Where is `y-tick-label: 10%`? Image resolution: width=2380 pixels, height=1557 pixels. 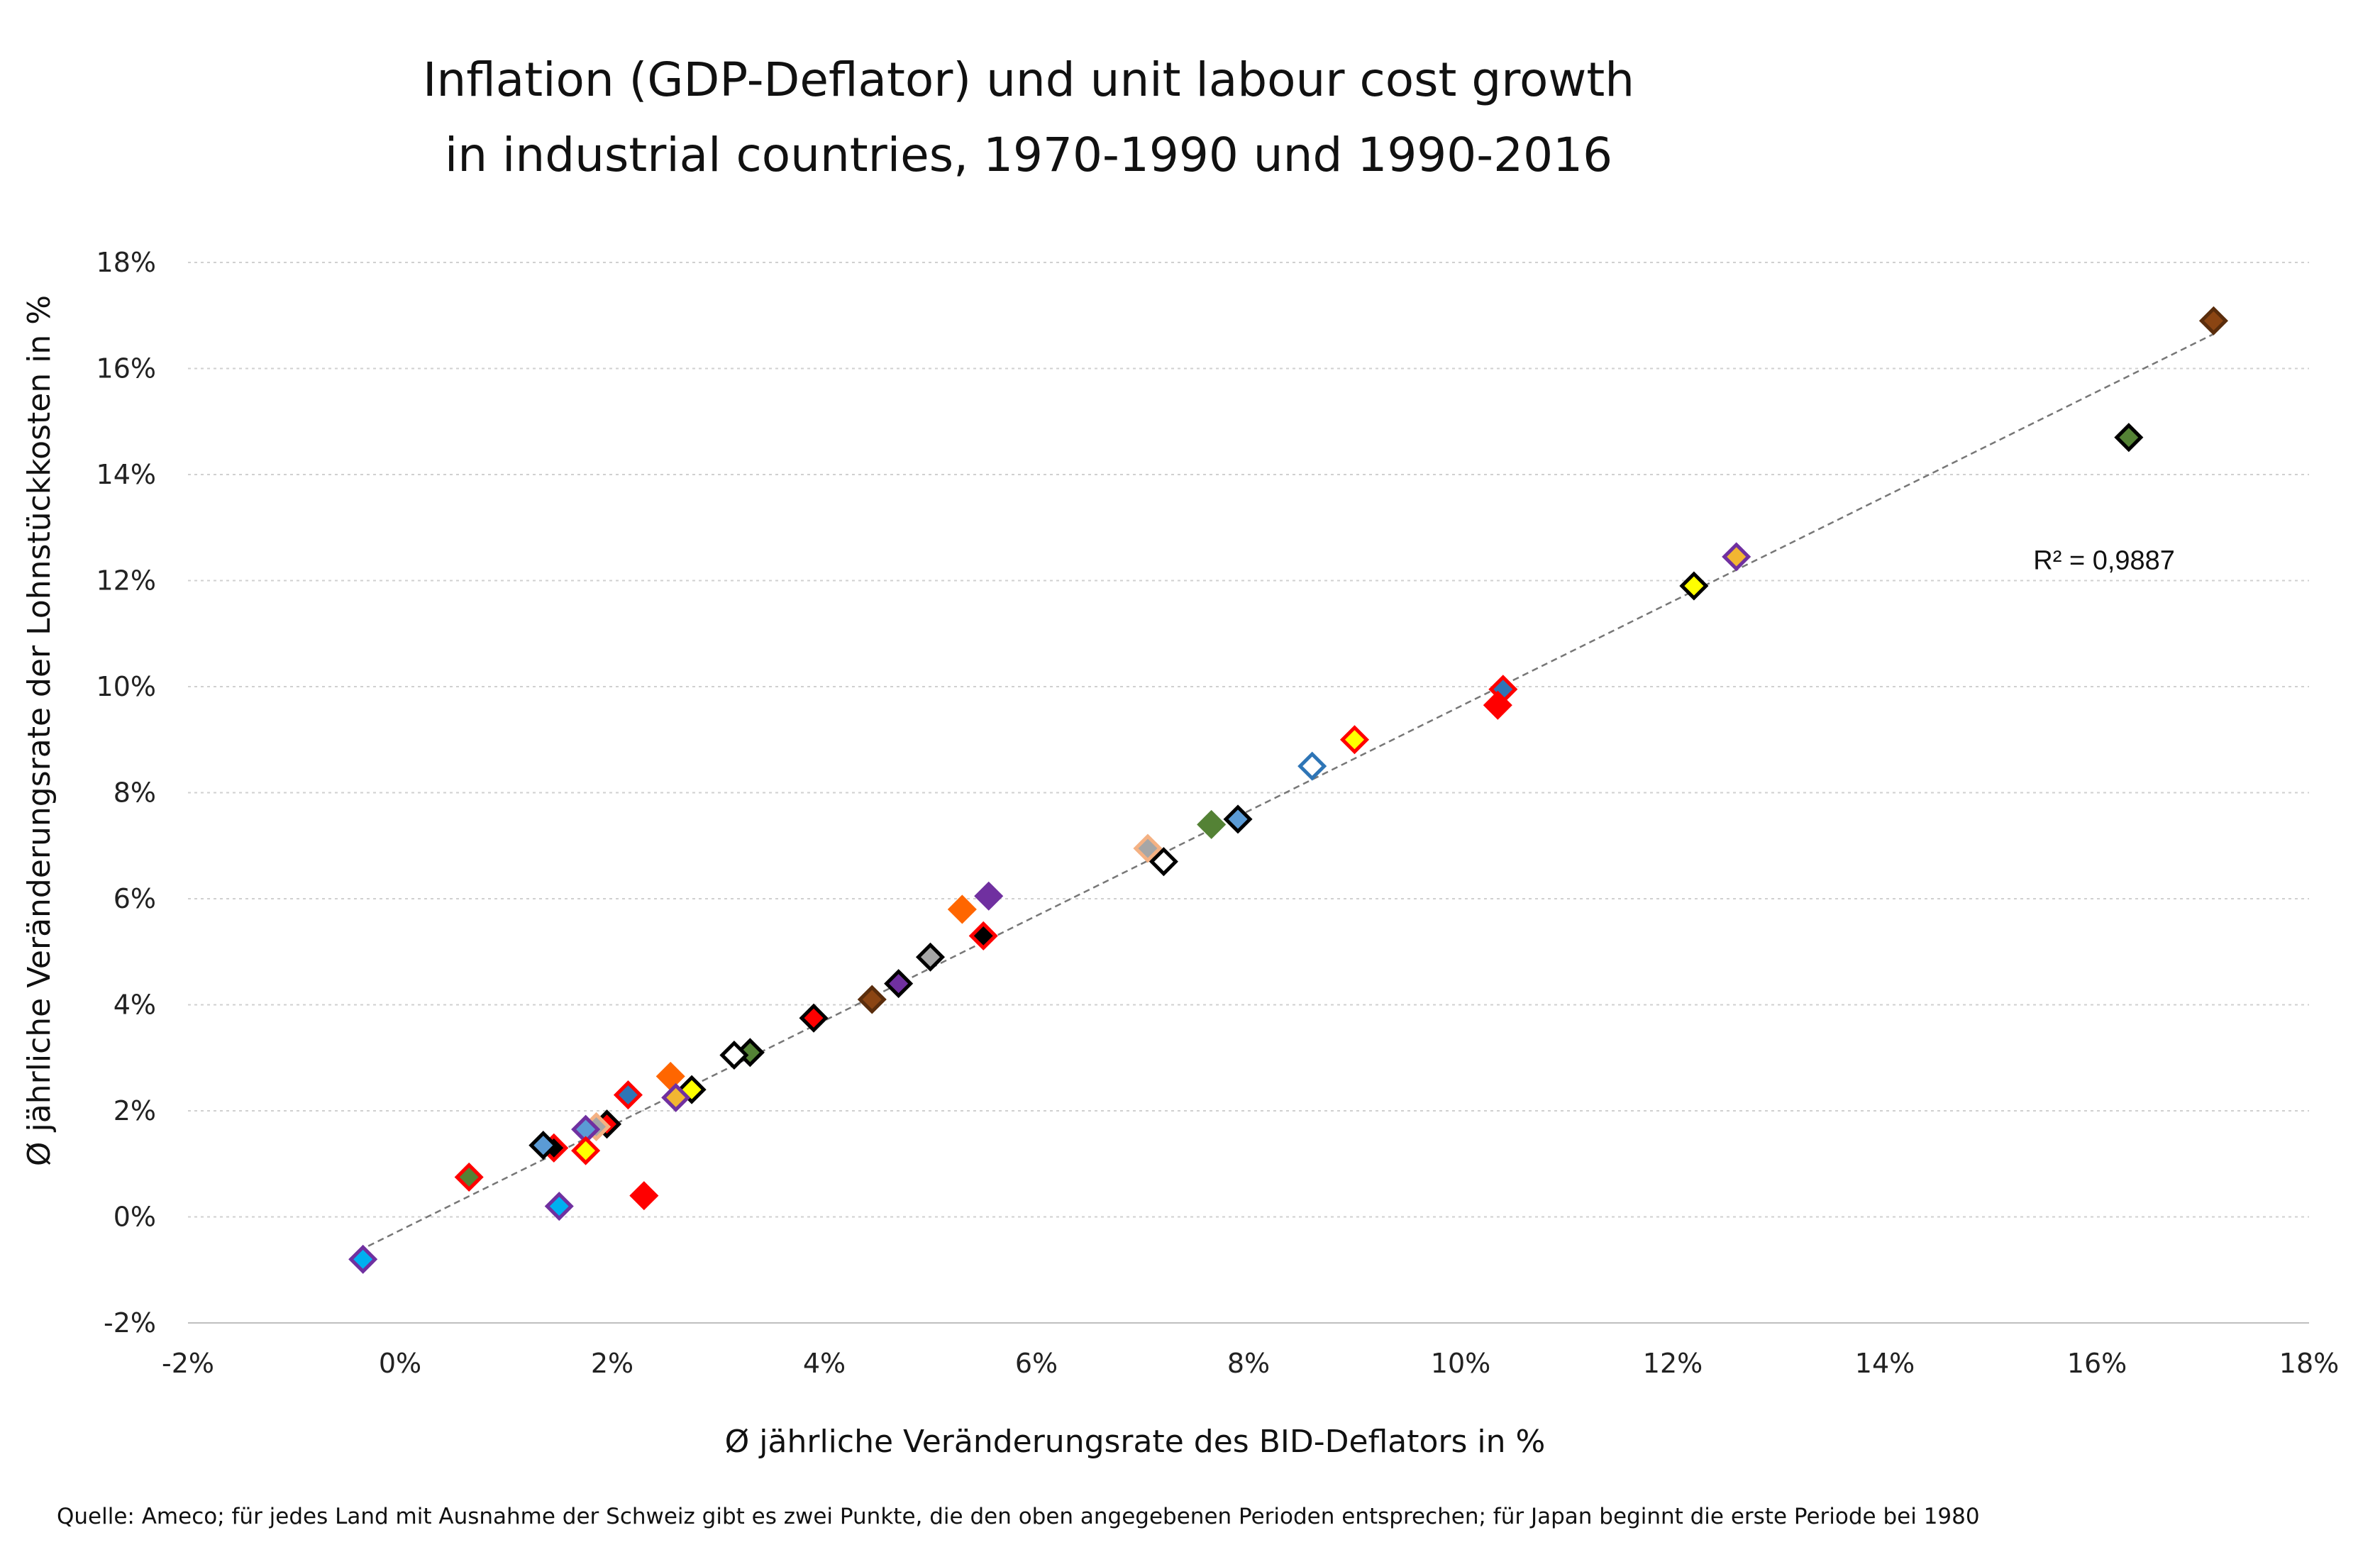
y-tick-label: 10% is located at coordinates (126, 686).